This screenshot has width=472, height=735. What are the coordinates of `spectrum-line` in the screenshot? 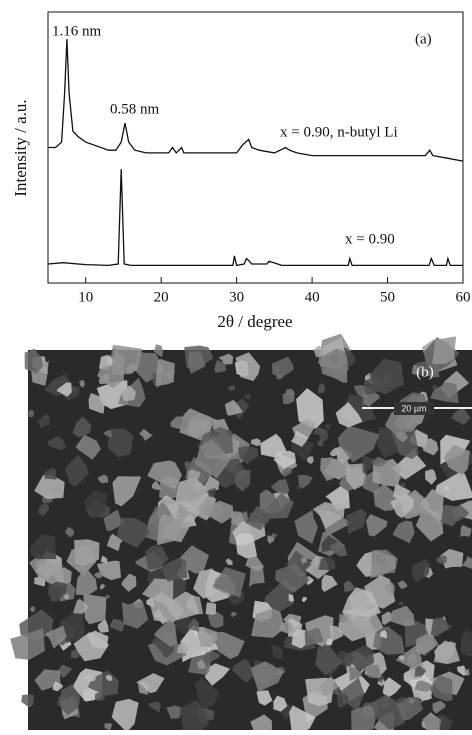 It's located at (255, 218).